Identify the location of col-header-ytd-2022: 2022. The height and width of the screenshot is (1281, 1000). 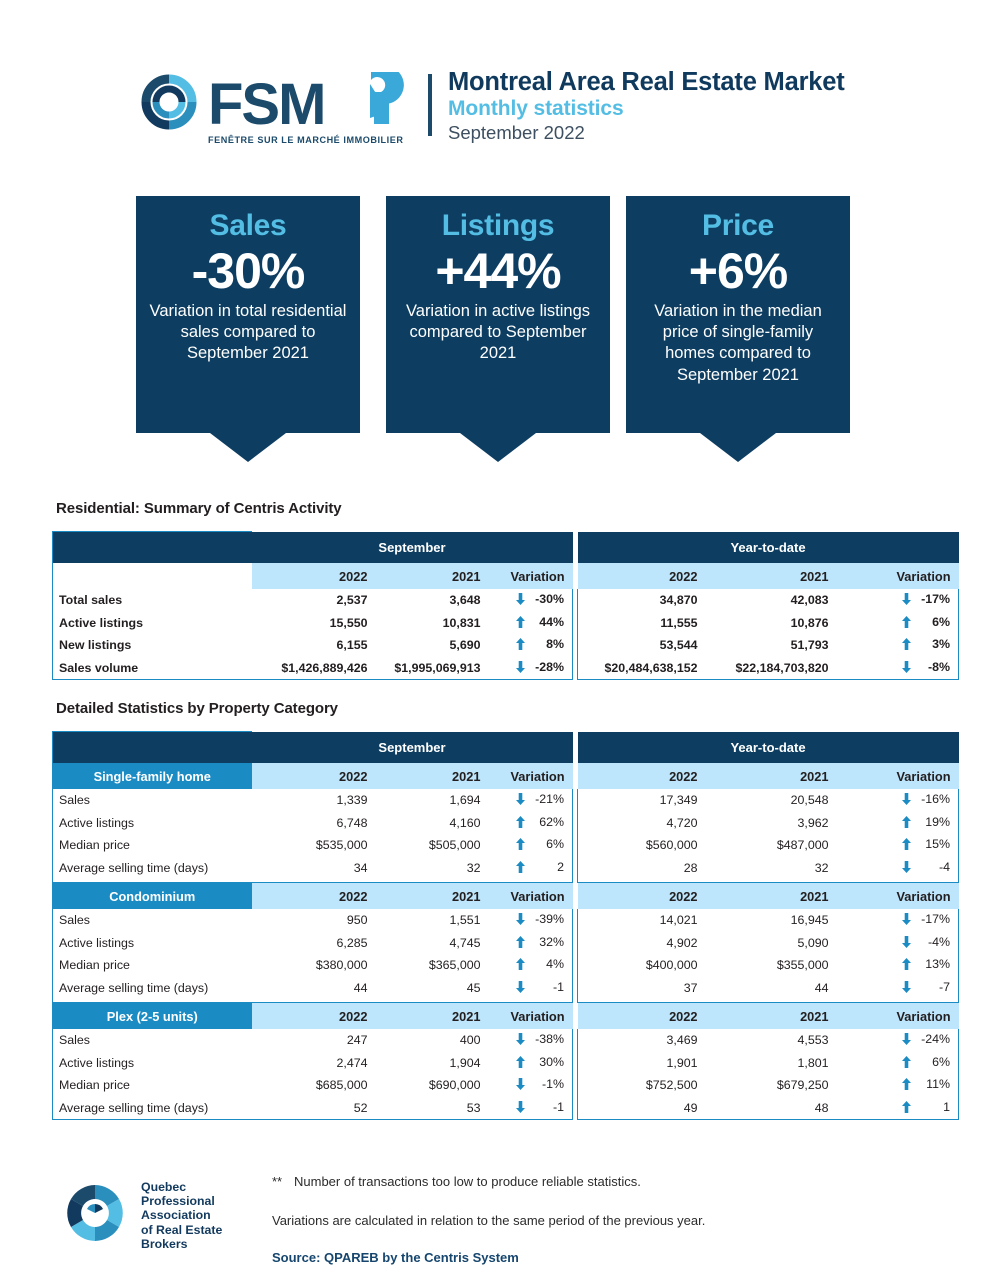
(644, 776).